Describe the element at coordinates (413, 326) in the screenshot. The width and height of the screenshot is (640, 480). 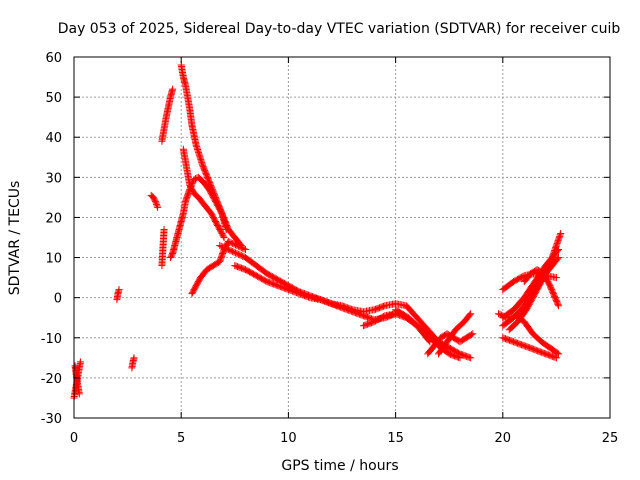
I see `series-t15` at that location.